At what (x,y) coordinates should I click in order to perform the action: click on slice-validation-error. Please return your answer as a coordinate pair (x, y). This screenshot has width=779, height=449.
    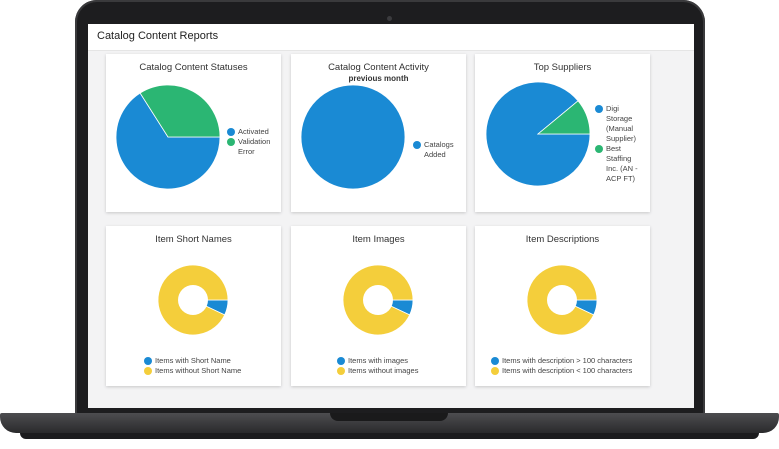
    Looking at the image, I should click on (180, 111).